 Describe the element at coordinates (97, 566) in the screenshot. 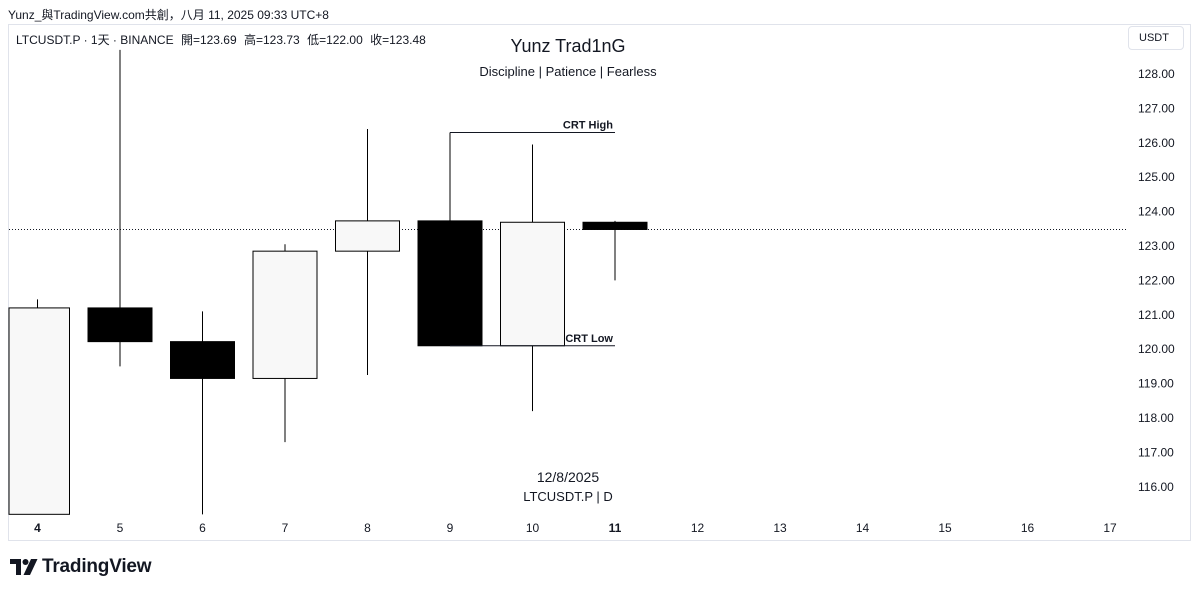

I see `tradingview-logo-text: TradingView` at that location.